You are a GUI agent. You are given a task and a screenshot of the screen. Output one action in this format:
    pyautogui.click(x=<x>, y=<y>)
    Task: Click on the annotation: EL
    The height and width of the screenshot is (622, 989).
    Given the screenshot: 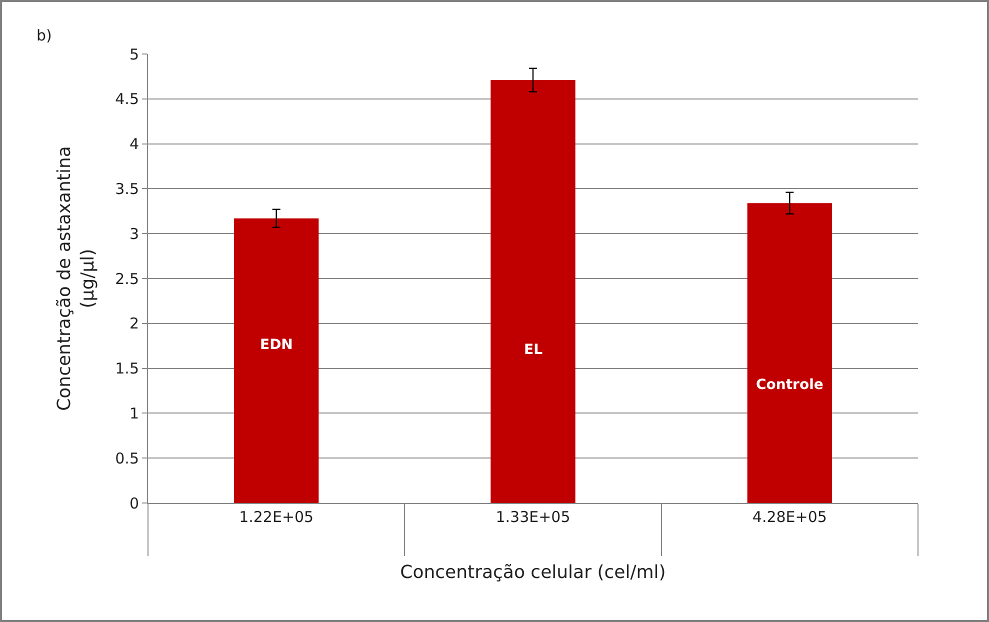 What is the action you would take?
    pyautogui.click(x=533, y=350)
    